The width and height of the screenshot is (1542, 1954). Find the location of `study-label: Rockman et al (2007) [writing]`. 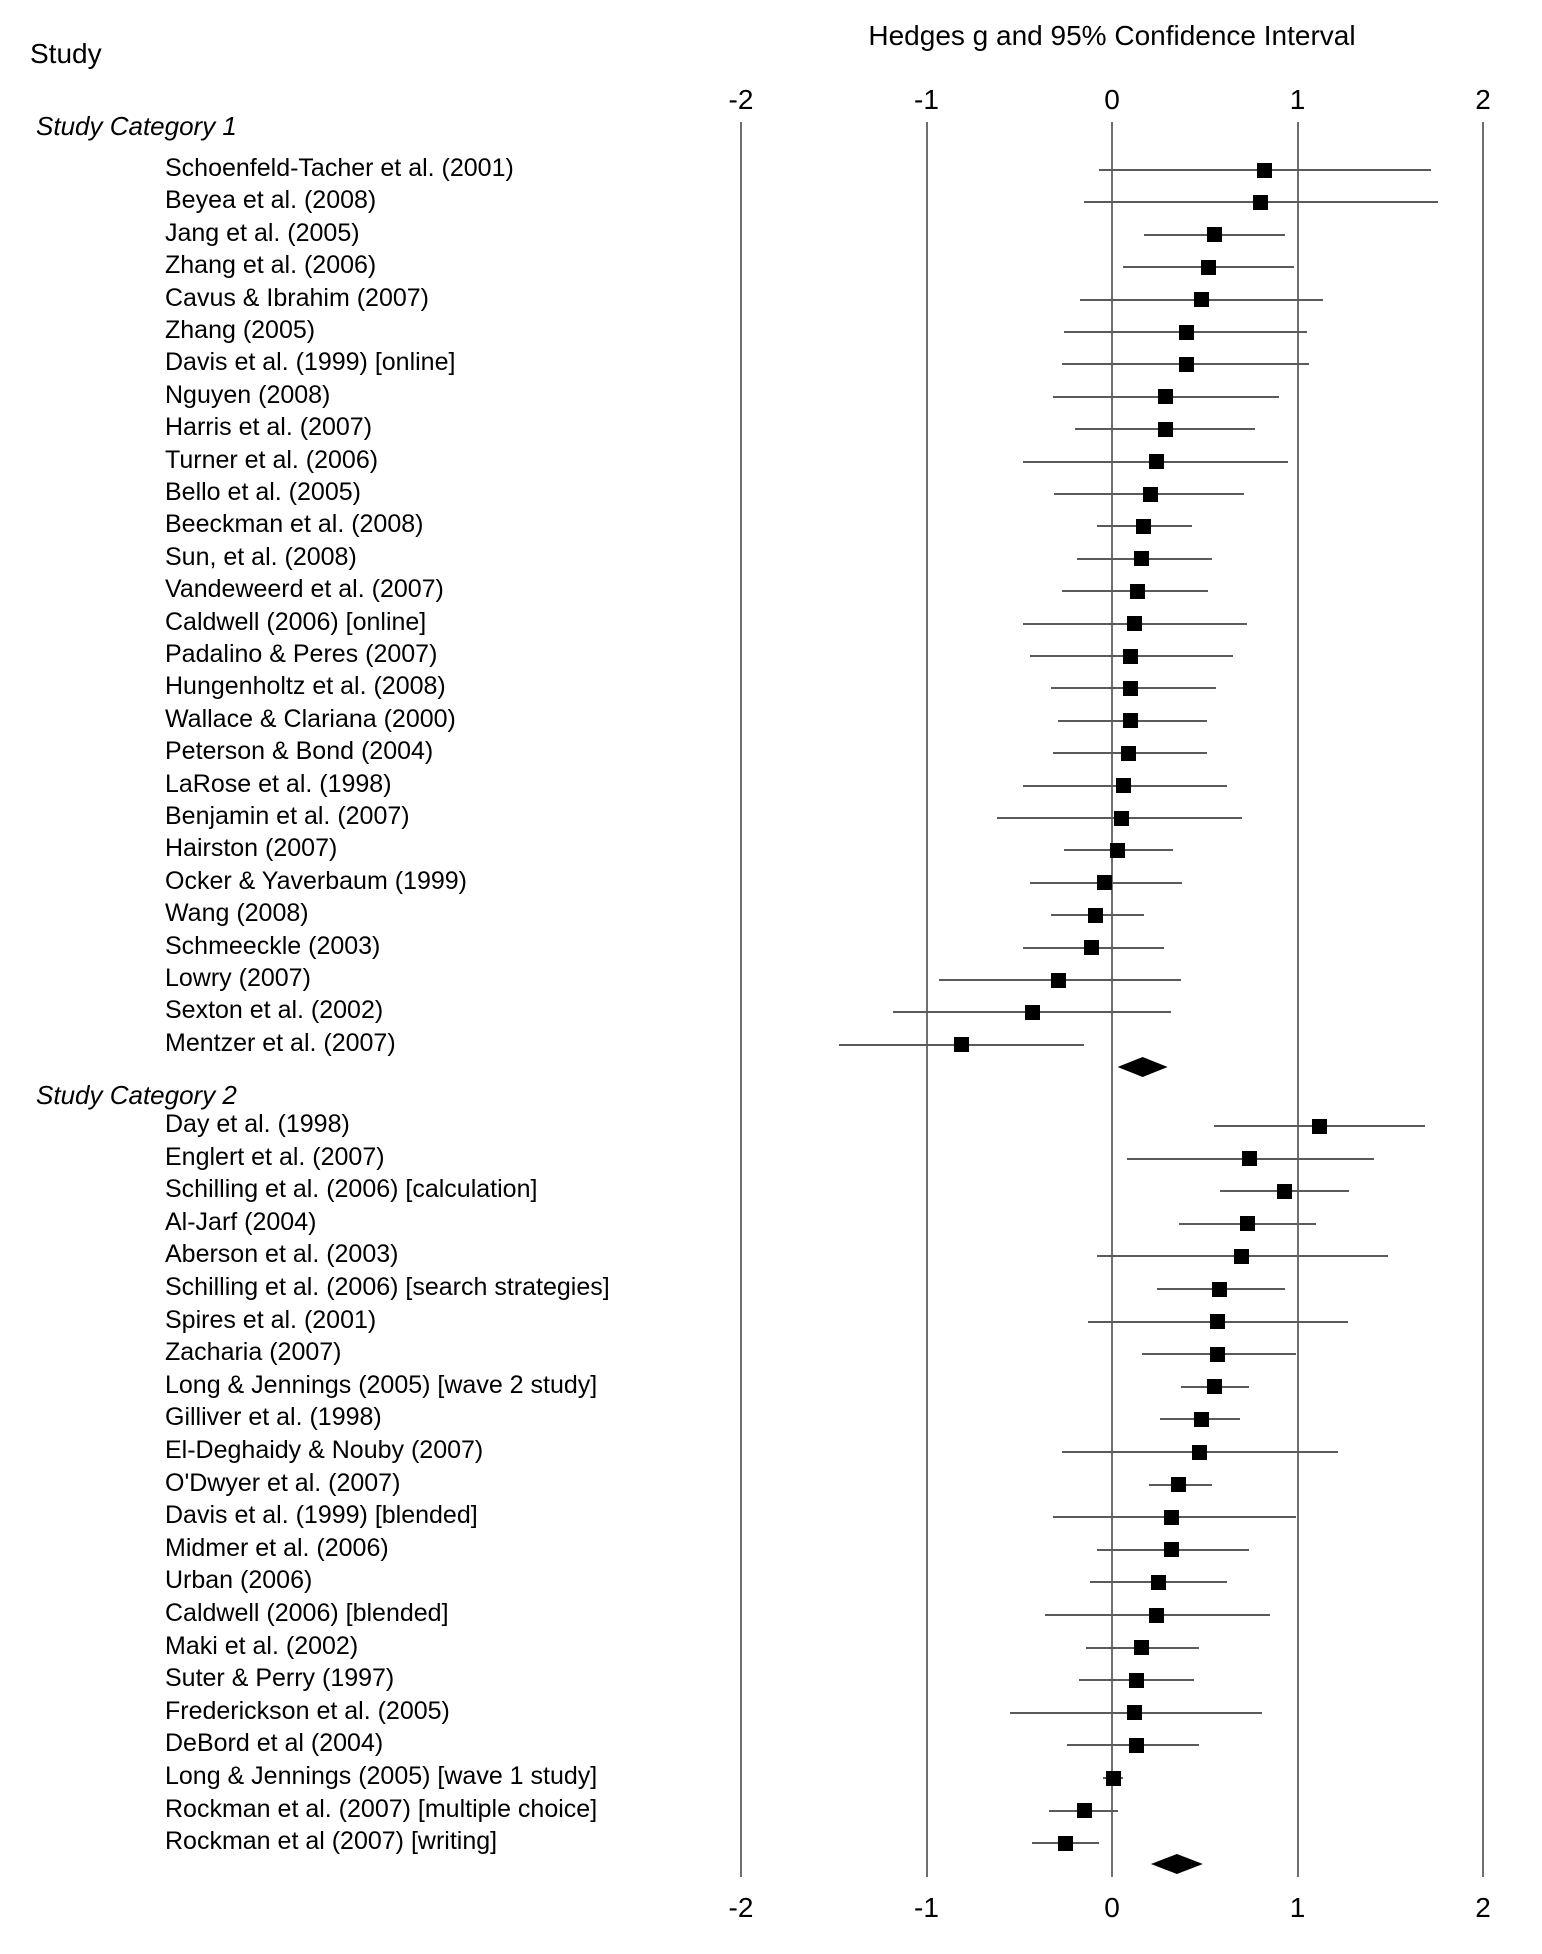

study-label: Rockman et al (2007) [writing] is located at coordinates (331, 1841).